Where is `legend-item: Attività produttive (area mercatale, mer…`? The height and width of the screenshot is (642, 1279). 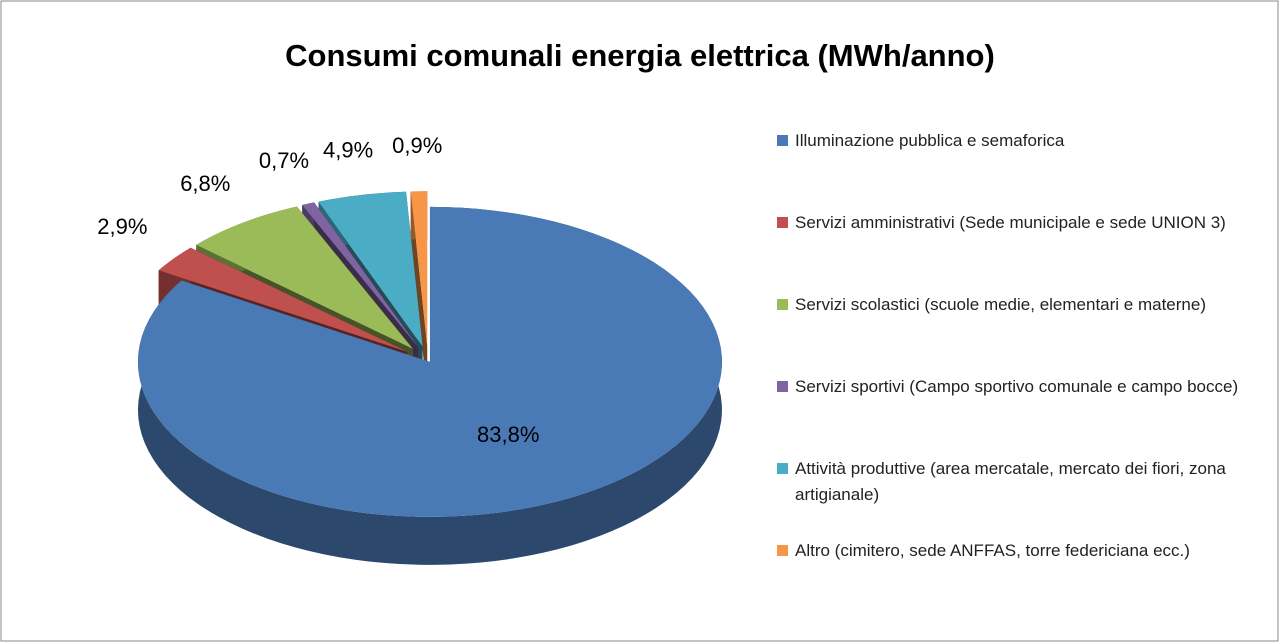 legend-item: Attività produttive (area mercatale, mer… is located at coordinates (1012, 497).